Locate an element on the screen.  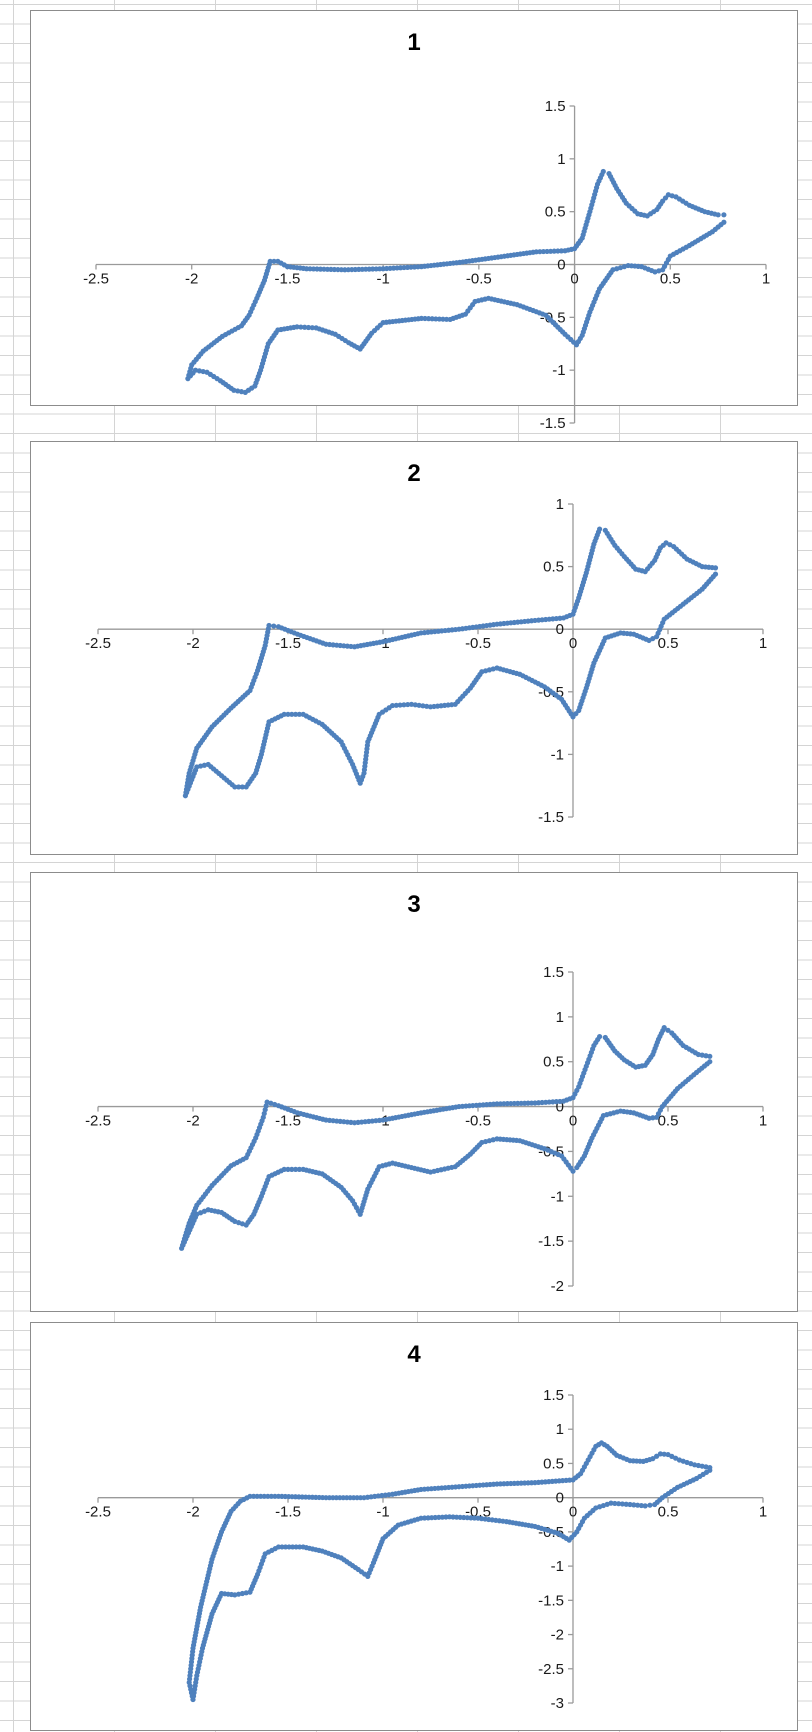
chart-title: 2 is located at coordinates (414, 473).